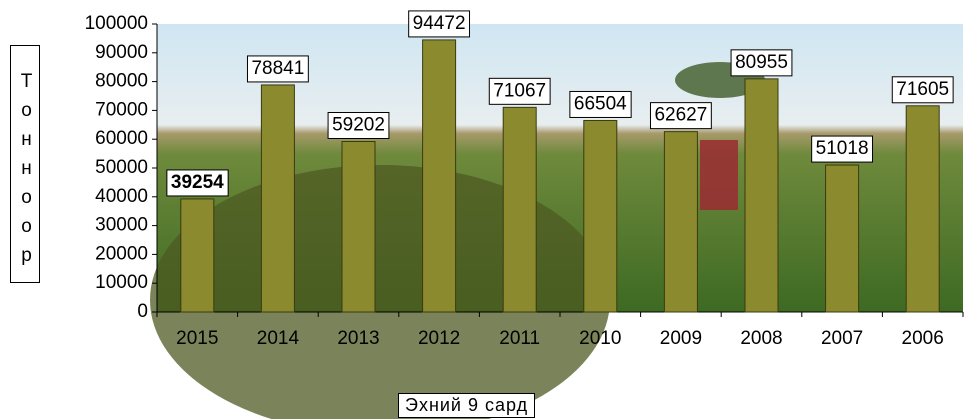  I want to click on x-axis-label: Эхний 9 сард, so click(467, 405).